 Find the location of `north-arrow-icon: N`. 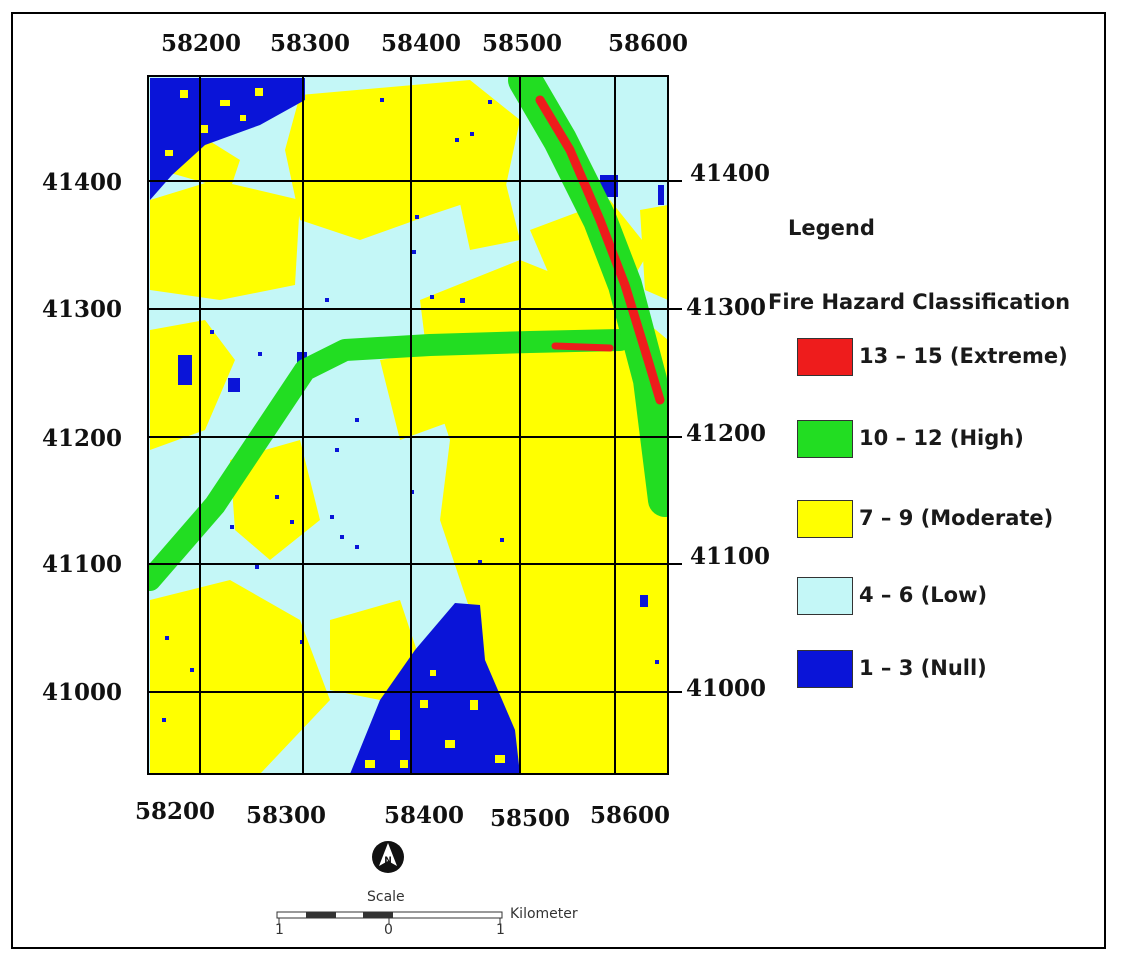

north-arrow-icon: N is located at coordinates (388, 857).